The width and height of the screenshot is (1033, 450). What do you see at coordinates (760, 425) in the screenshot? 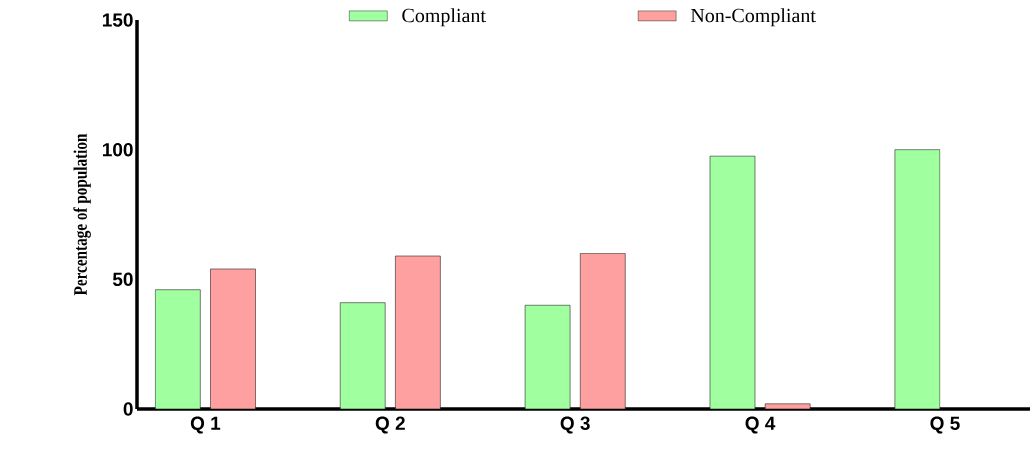
I see `x-tick-label: Q 4` at bounding box center [760, 425].